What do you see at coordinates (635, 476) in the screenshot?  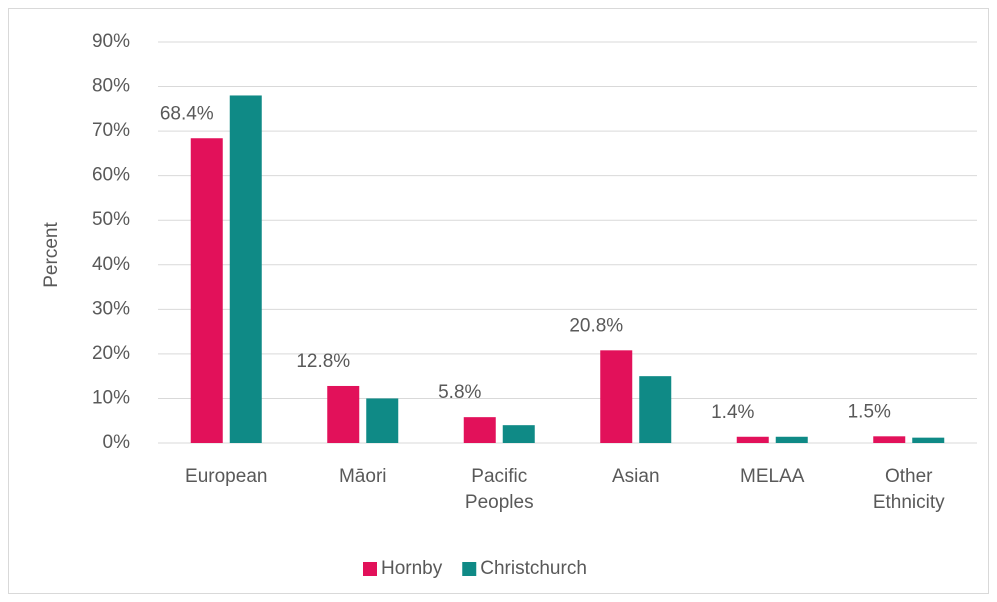 I see `x-tick-label: Asian` at bounding box center [635, 476].